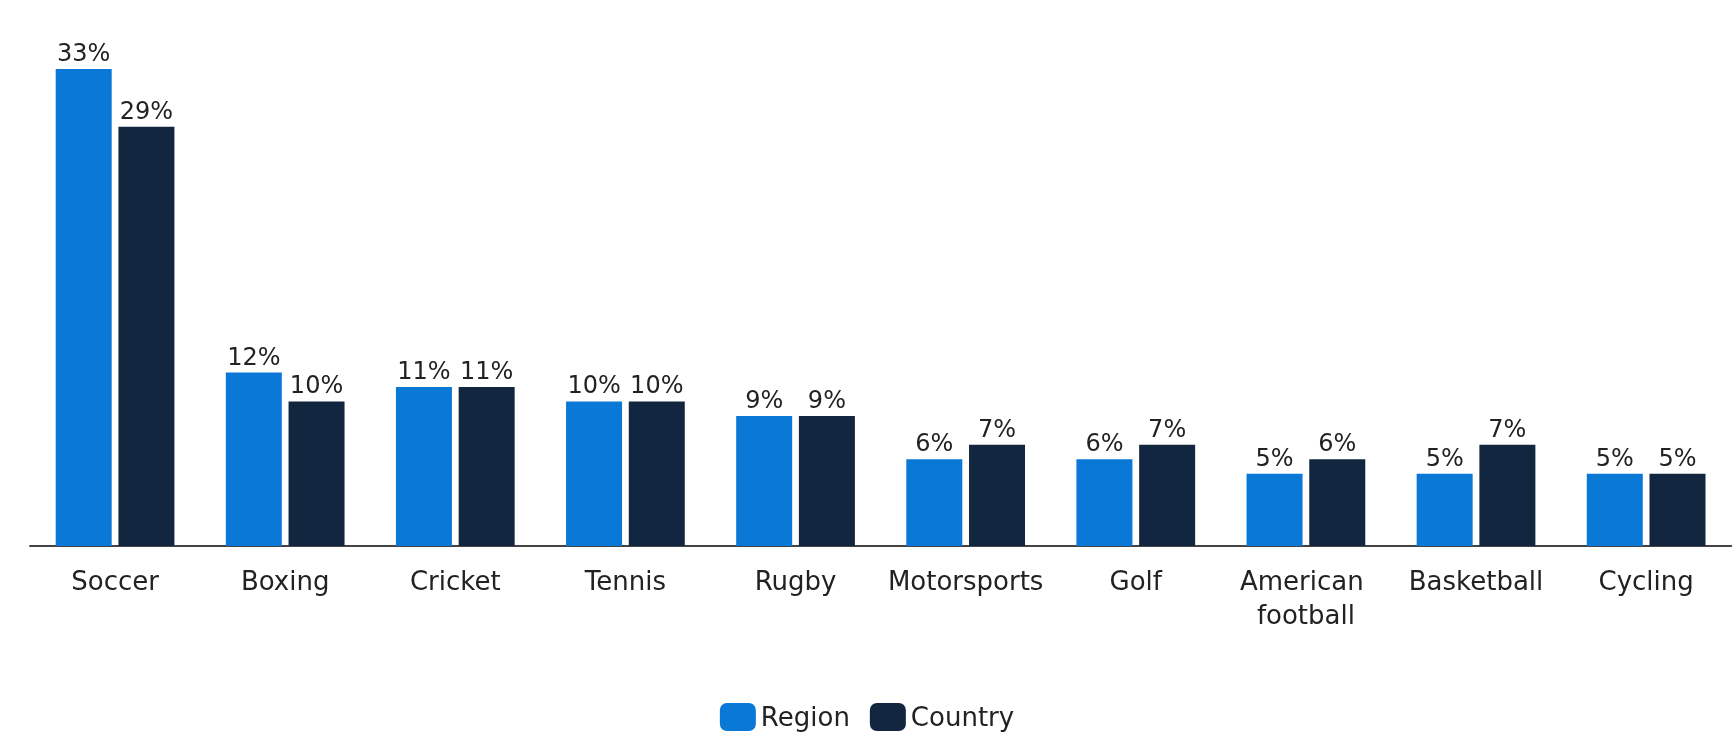  I want to click on x-tick-label: Rugby, so click(795, 581).